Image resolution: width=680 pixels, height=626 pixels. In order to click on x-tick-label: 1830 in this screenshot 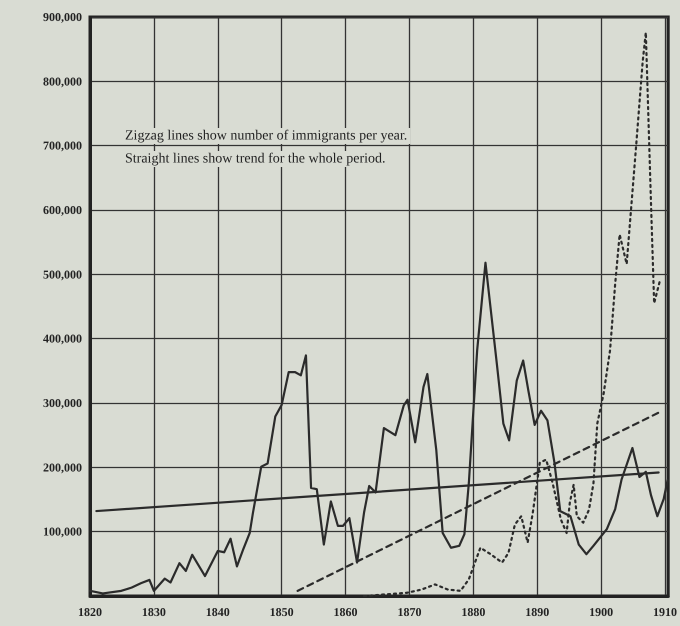, I will do `click(154, 612)`.